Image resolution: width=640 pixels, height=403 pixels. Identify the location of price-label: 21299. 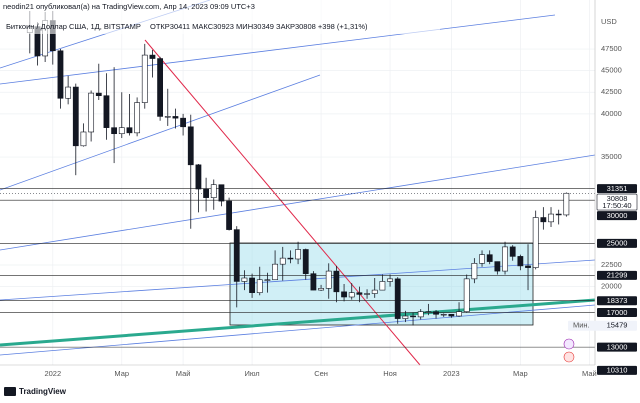
(617, 275).